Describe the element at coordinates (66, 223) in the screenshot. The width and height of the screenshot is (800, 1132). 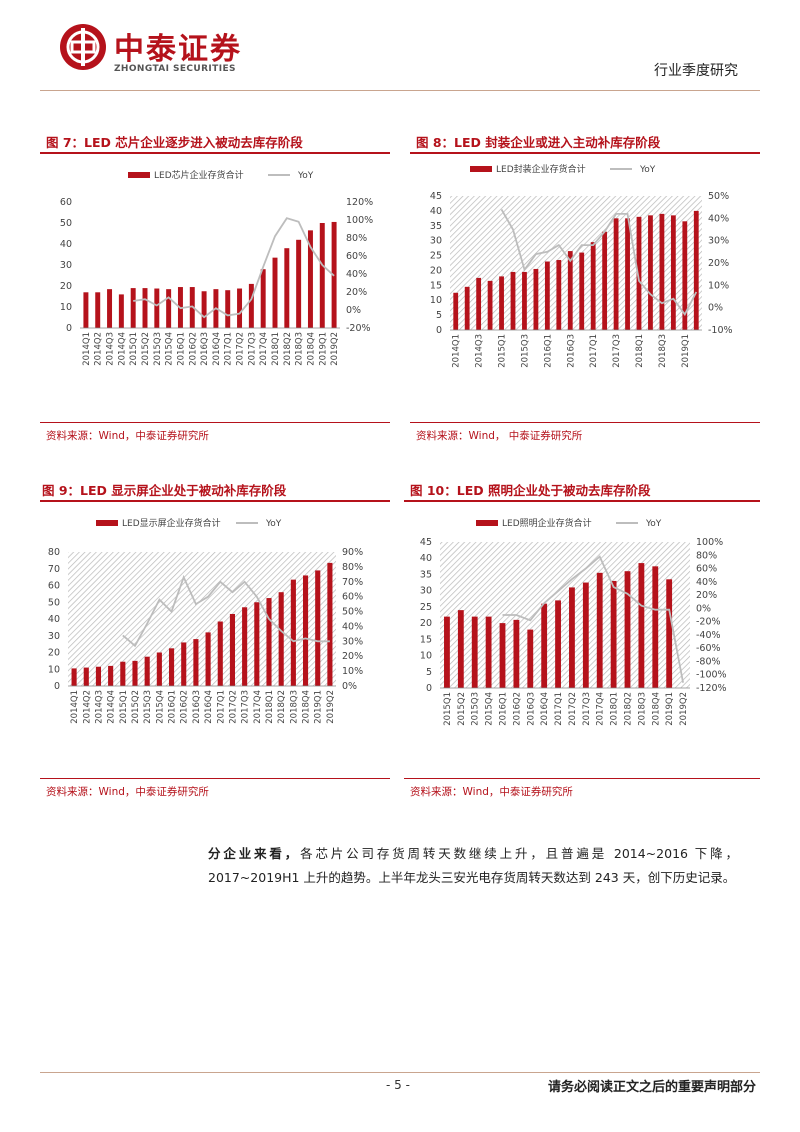
I see `y-tick-label: 50` at that location.